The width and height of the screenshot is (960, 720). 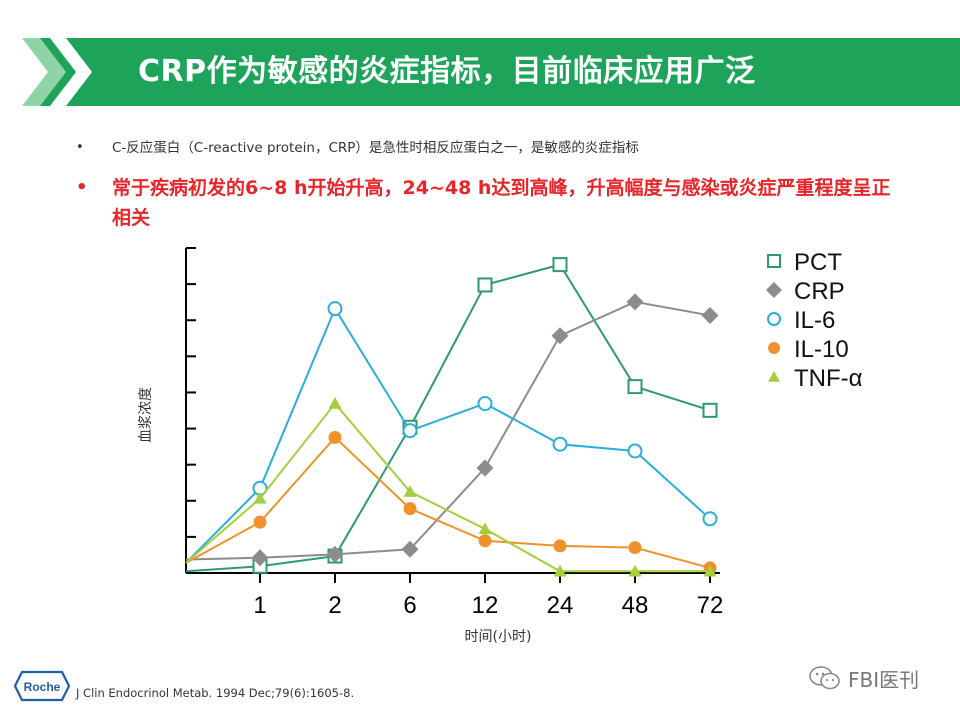 I want to click on x-tick-label: 6, so click(x=409, y=605).